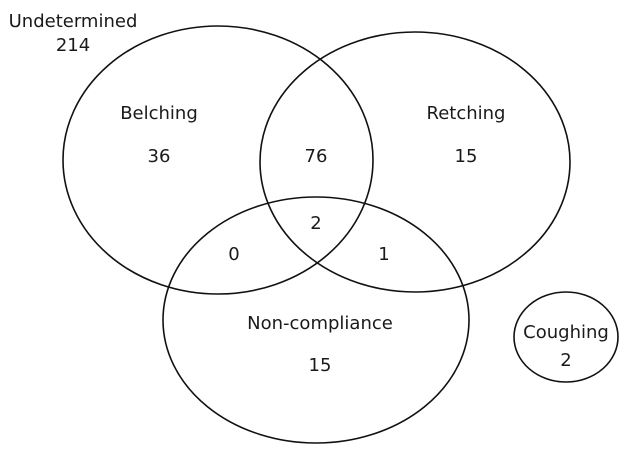  What do you see at coordinates (466, 156) in the screenshot?
I see `retching-count: 15` at bounding box center [466, 156].